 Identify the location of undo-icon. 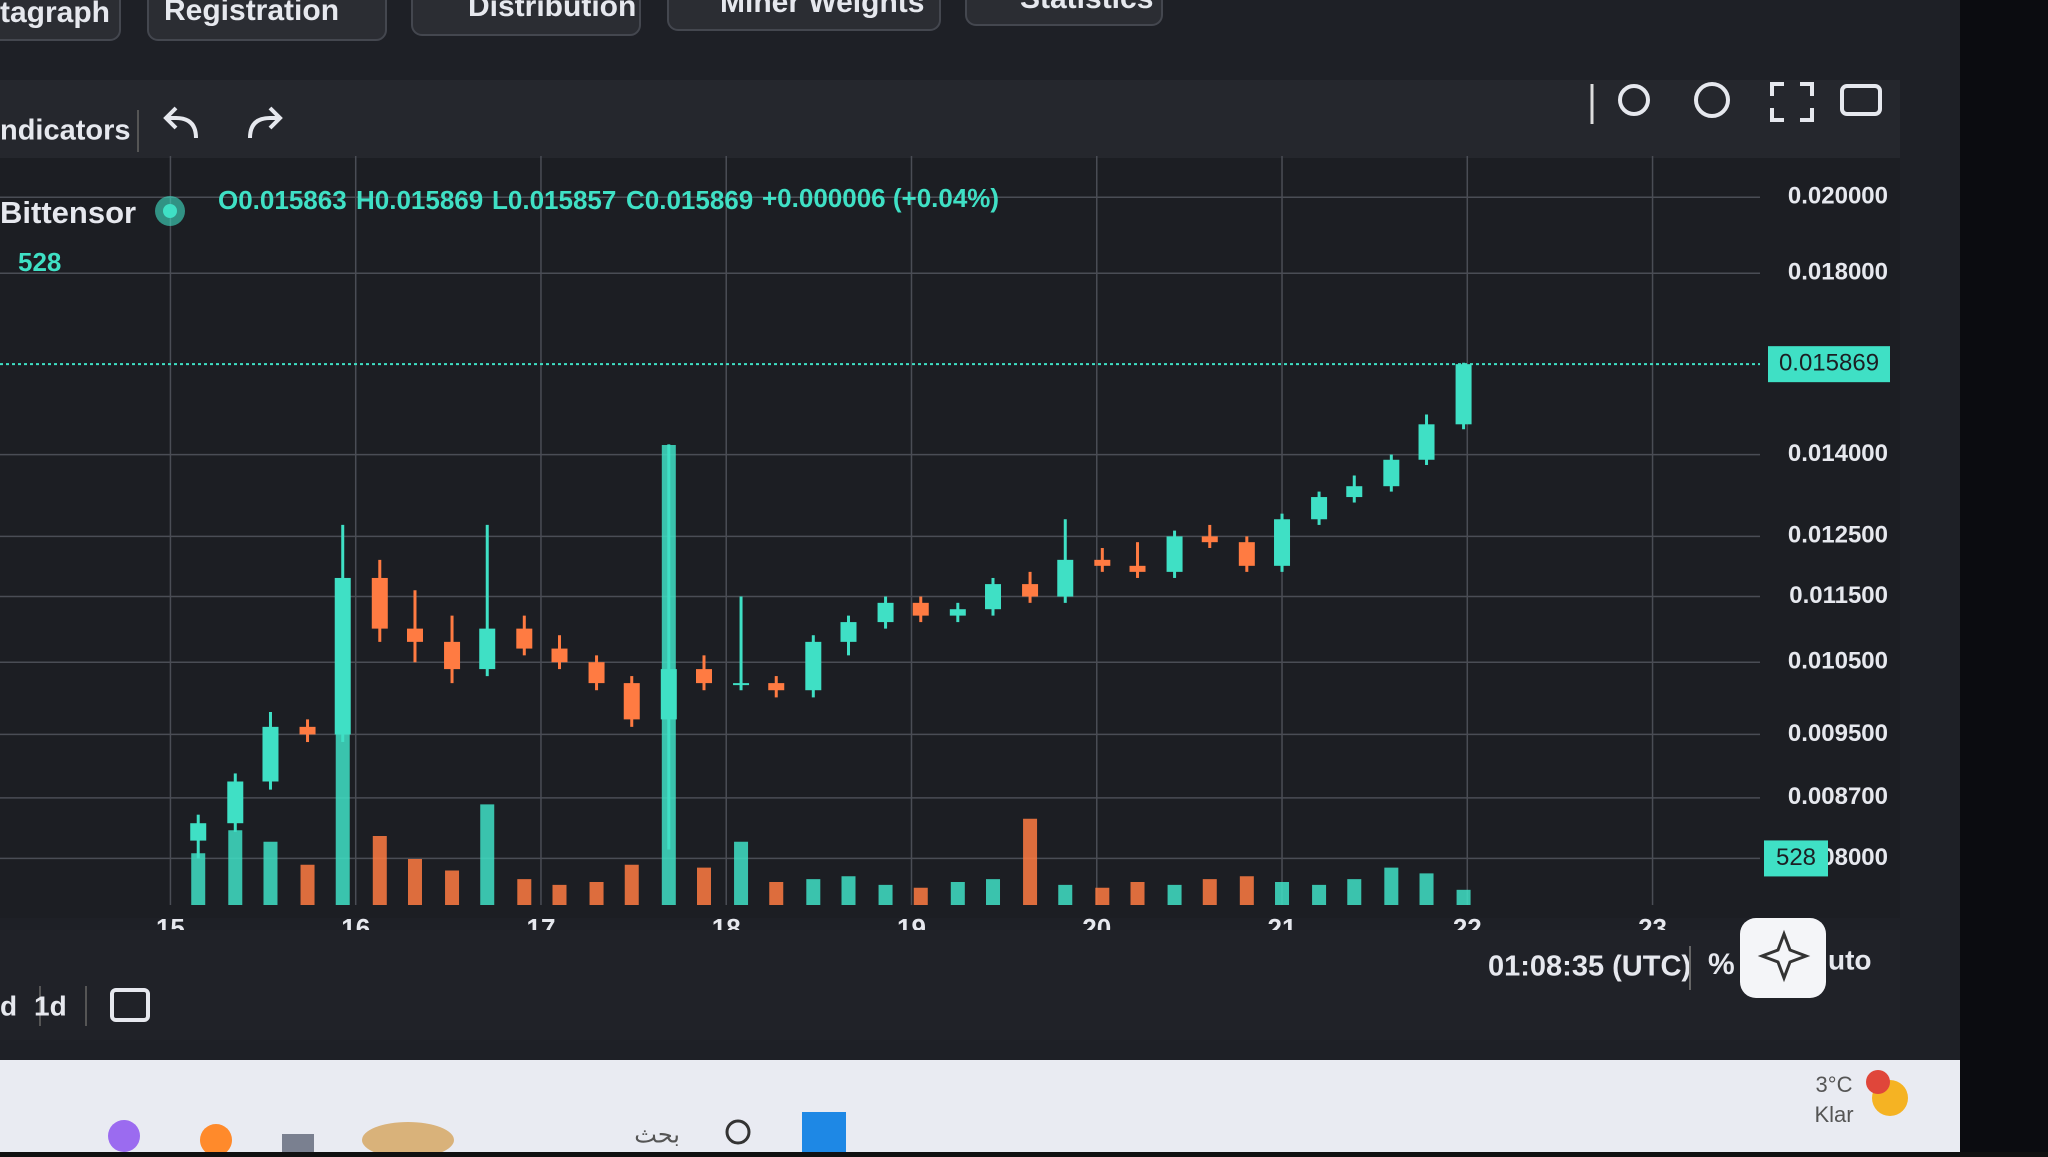
(180, 122).